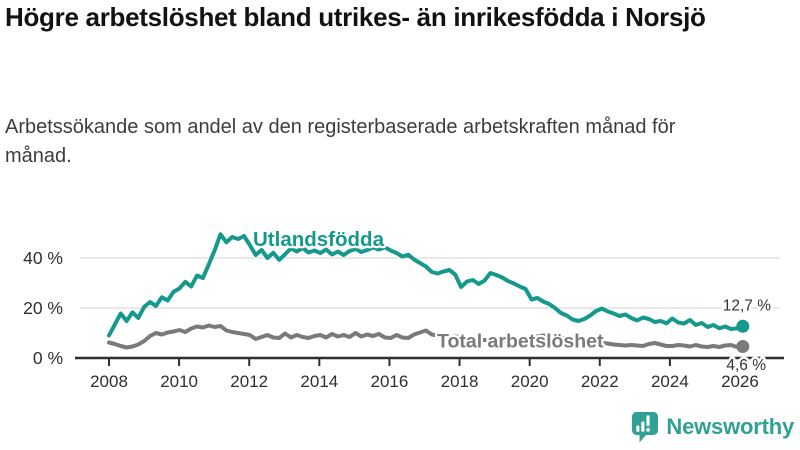 The width and height of the screenshot is (800, 450). What do you see at coordinates (390, 381) in the screenshot?
I see `x-axis-tick-label: 2016` at bounding box center [390, 381].